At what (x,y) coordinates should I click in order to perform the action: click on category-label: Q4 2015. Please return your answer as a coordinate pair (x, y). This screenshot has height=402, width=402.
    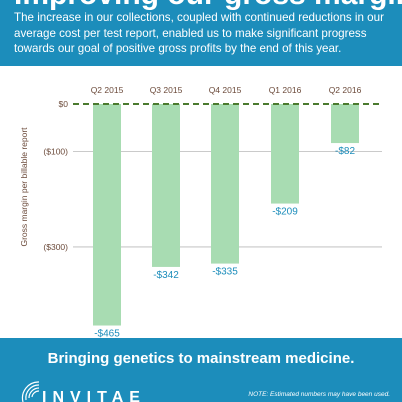
    Looking at the image, I should click on (225, 90).